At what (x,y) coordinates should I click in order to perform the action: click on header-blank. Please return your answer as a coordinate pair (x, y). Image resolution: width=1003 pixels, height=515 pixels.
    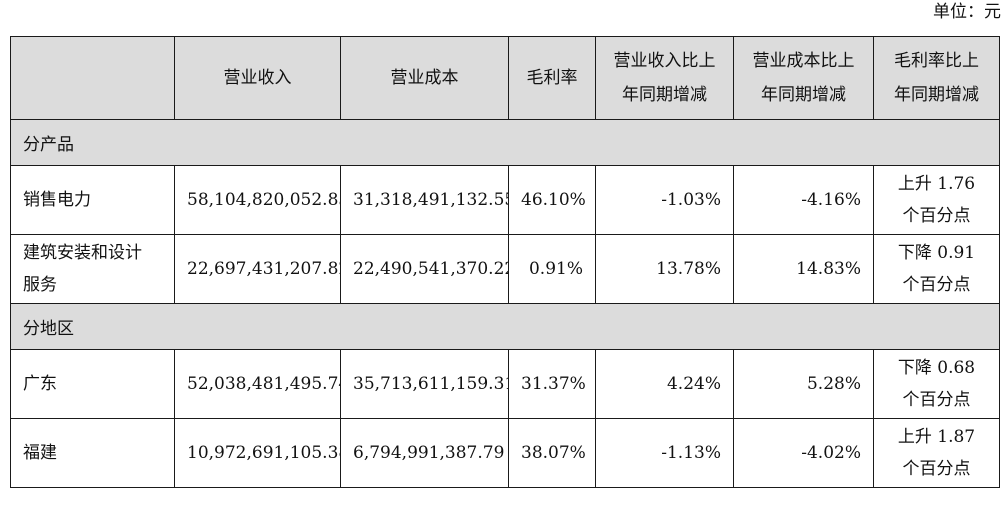
    Looking at the image, I should click on (92, 78).